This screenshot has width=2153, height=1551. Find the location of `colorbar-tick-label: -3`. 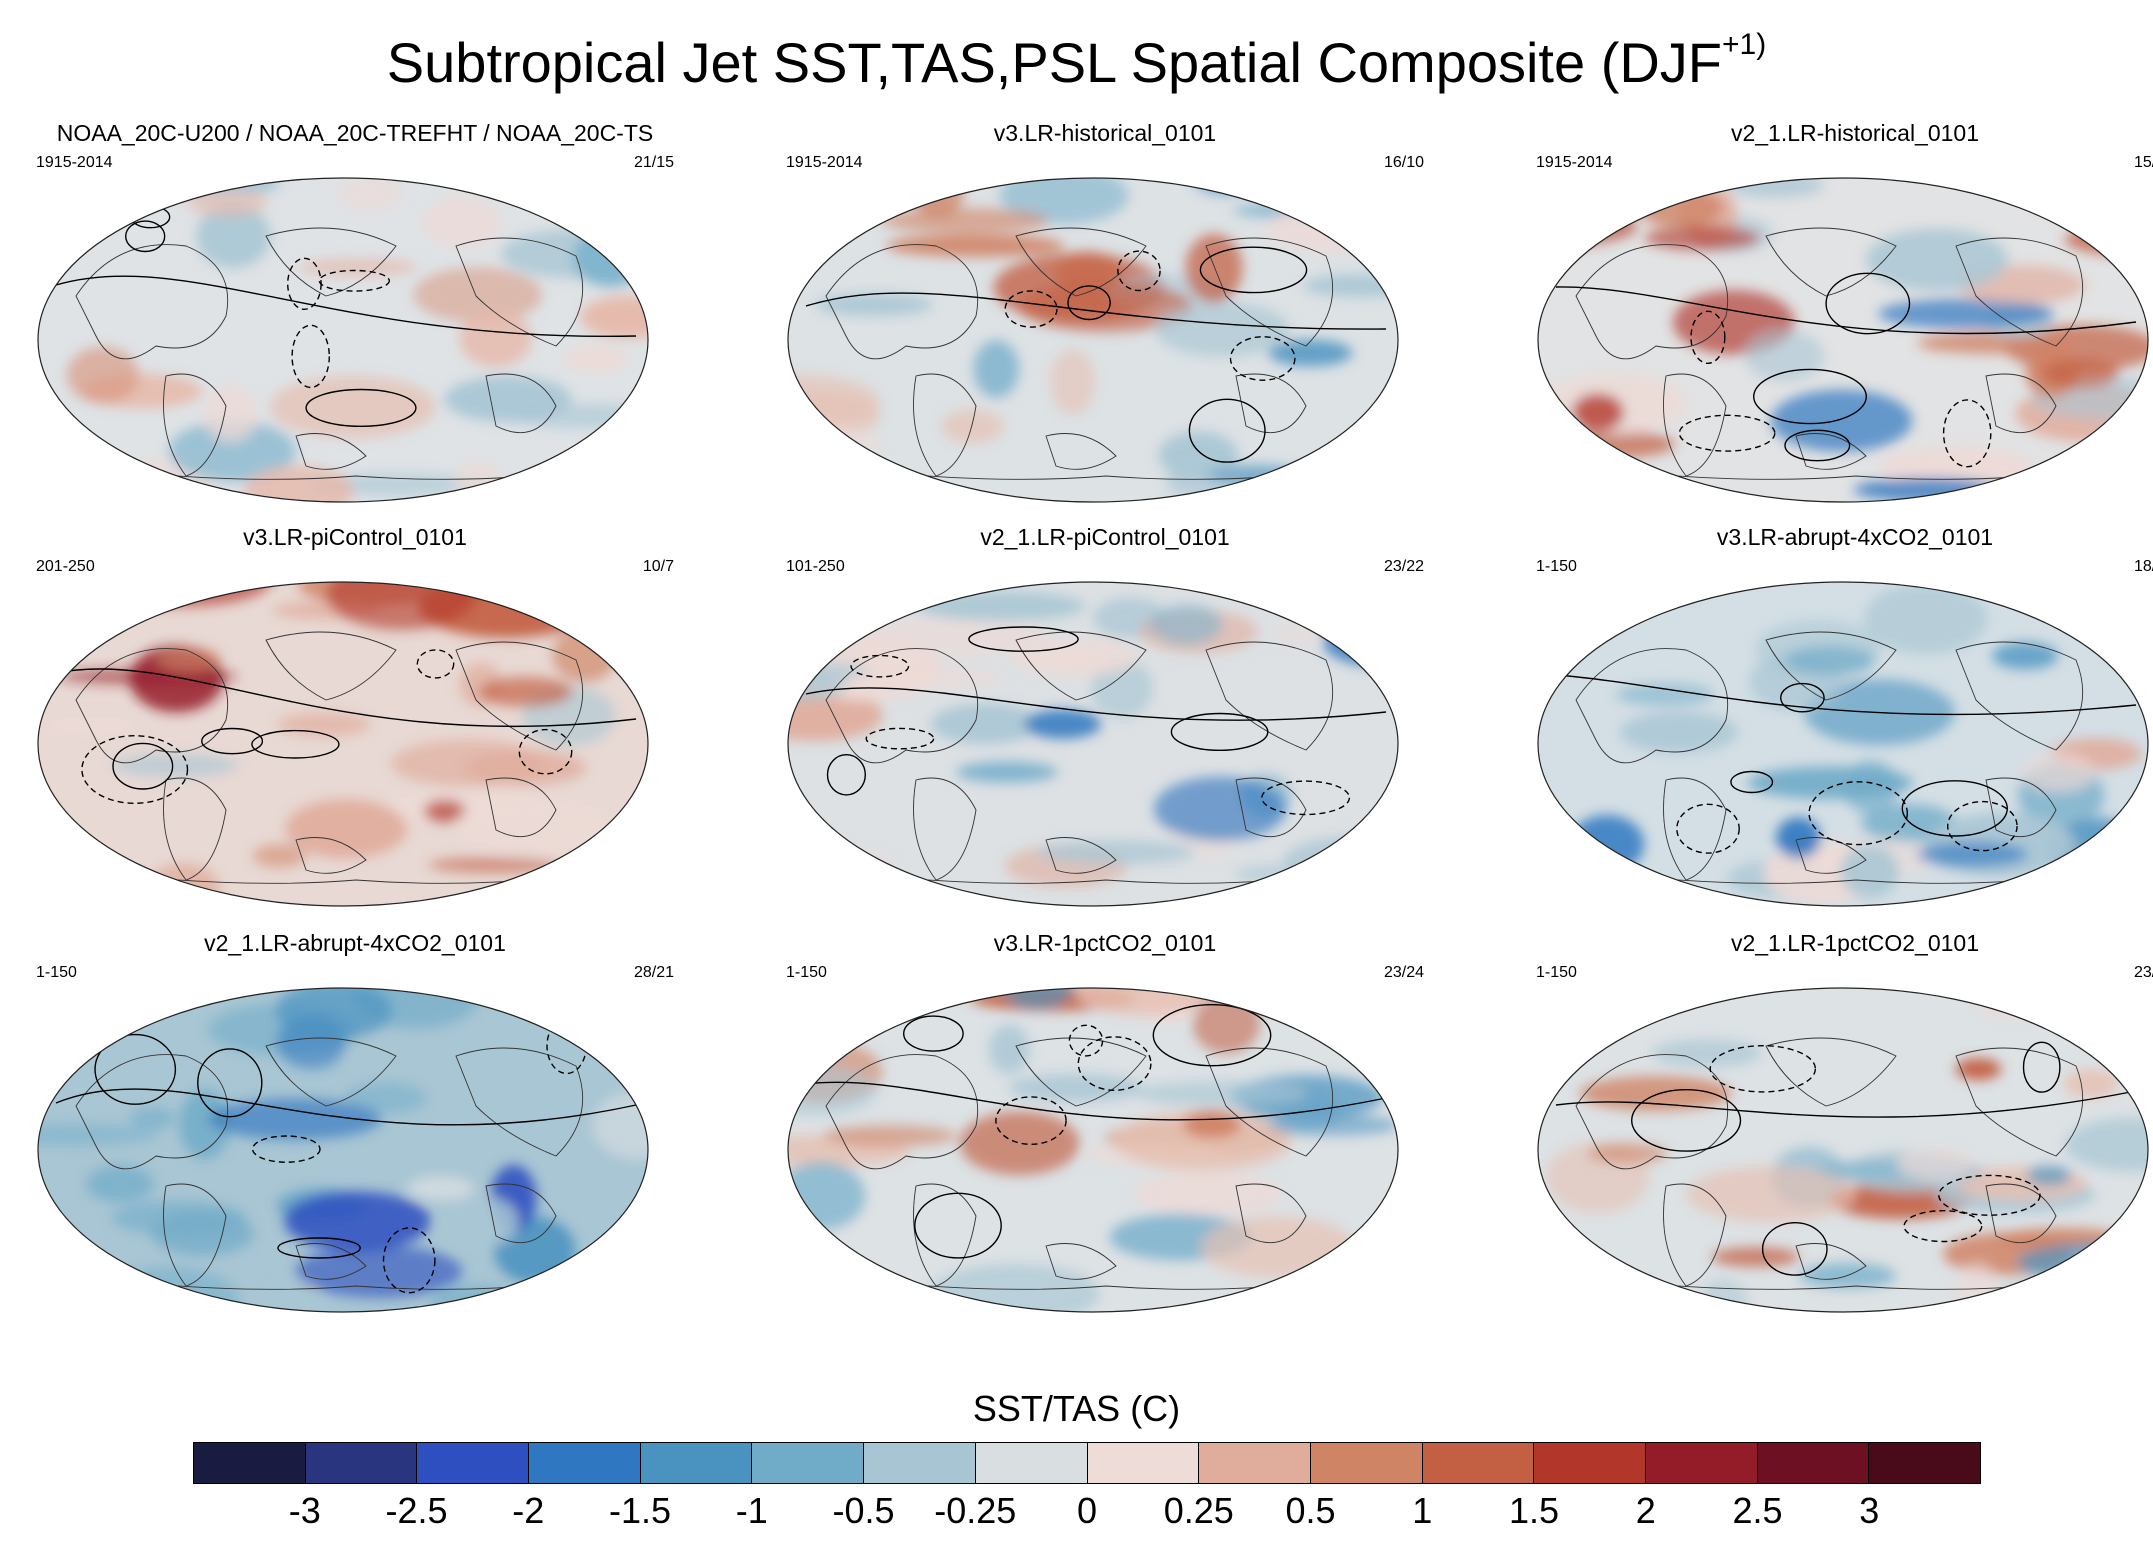

colorbar-tick-label: -3 is located at coordinates (304, 1510).